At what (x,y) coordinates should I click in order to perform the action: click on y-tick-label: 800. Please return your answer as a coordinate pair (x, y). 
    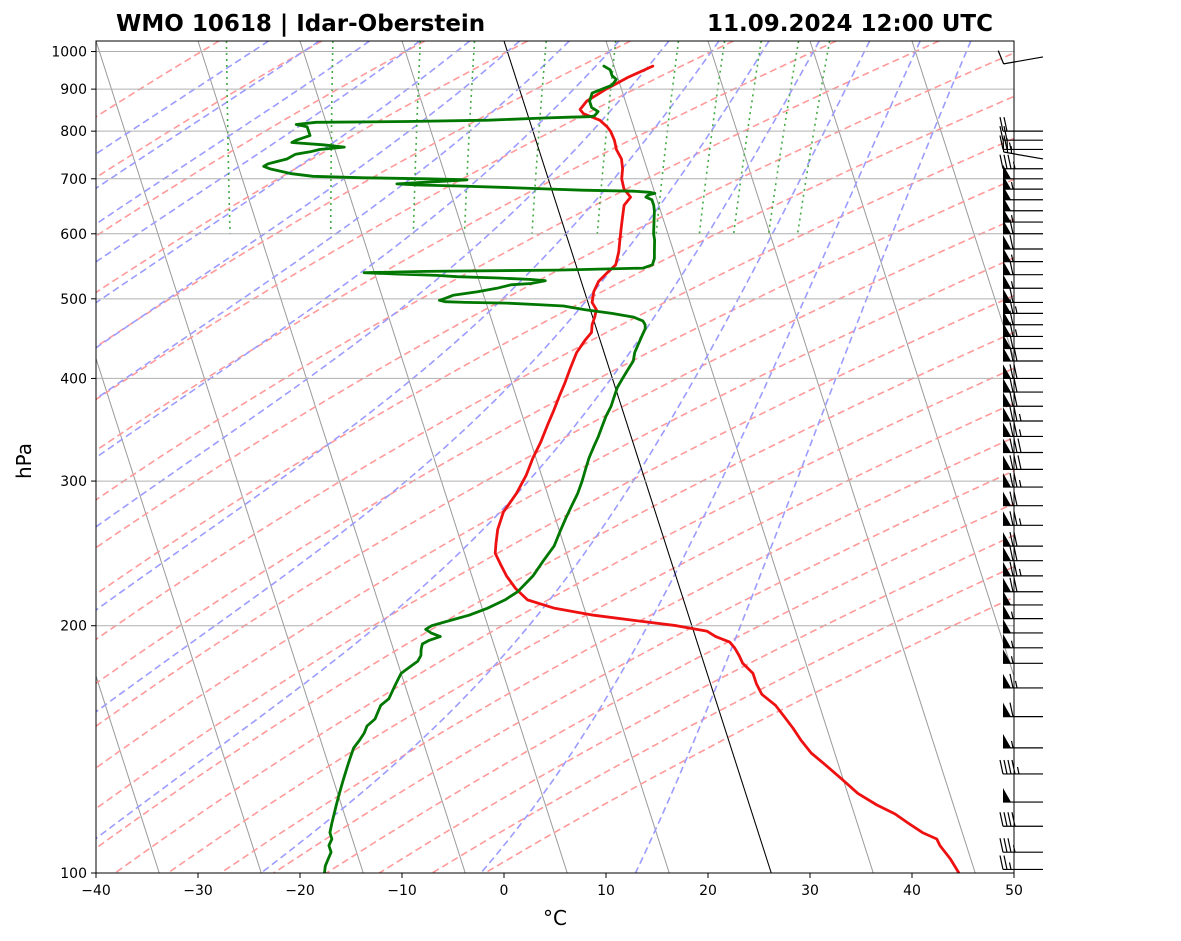
    Looking at the image, I should click on (73, 132).